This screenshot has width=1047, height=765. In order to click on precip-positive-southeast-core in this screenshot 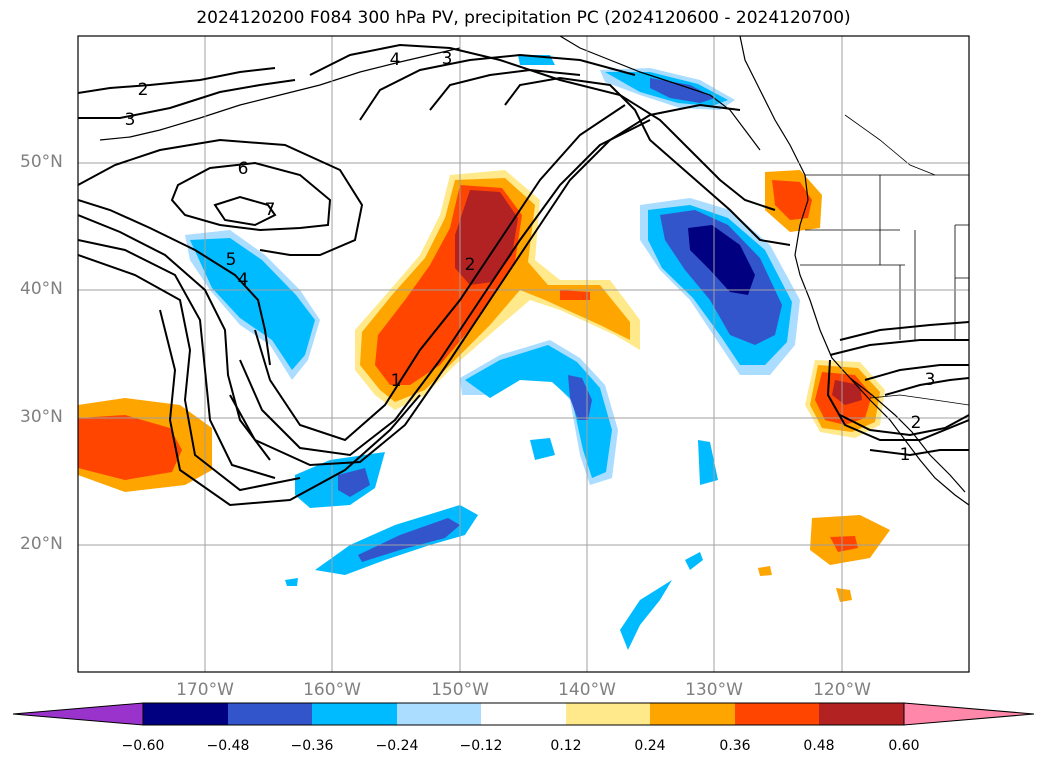, I will do `click(844, 544)`.